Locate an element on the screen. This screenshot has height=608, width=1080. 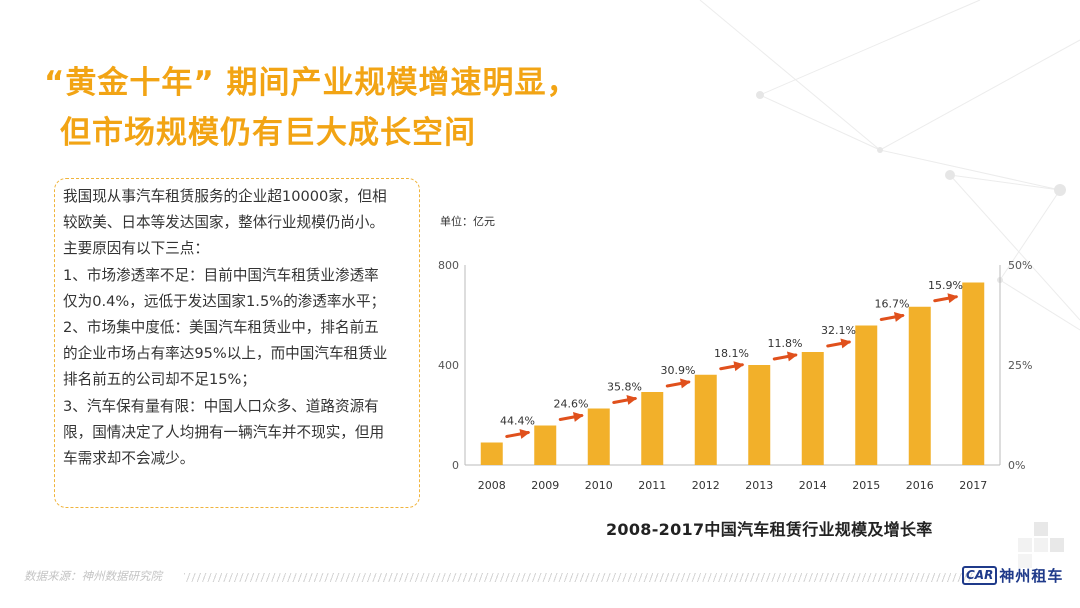
description-line: 2、市场集中度低：美国汽车租赁业中，排名前五 is located at coordinates (221, 328).